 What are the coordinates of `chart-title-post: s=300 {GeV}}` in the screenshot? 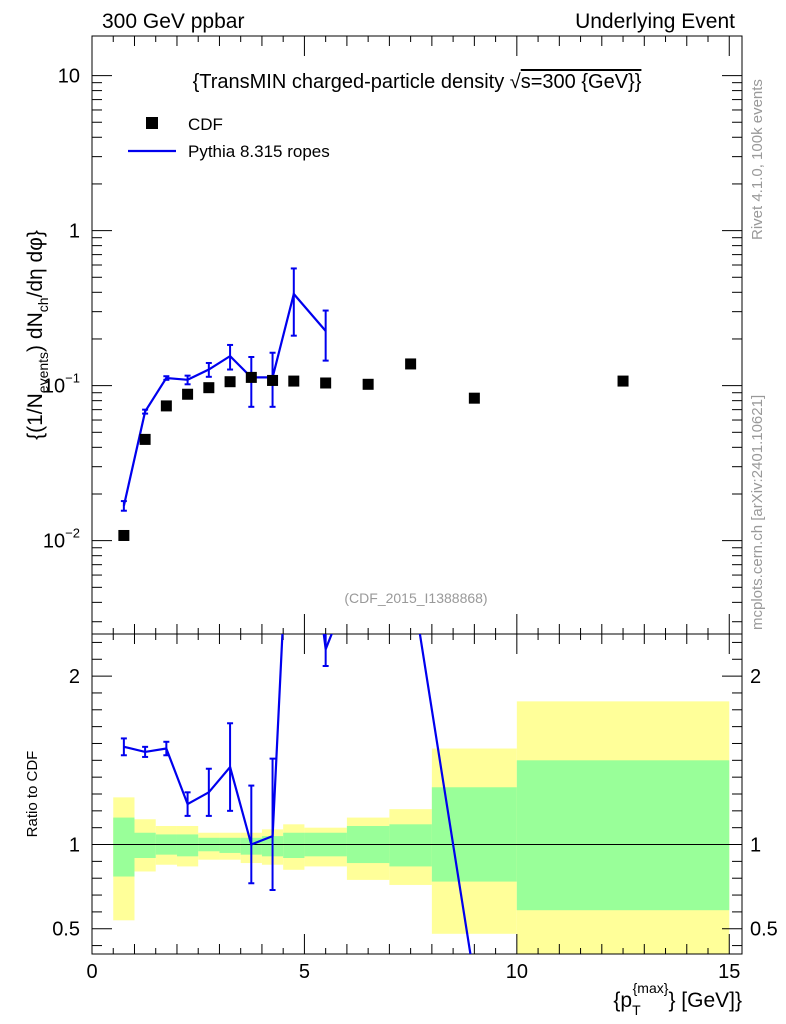 It's located at (581, 82).